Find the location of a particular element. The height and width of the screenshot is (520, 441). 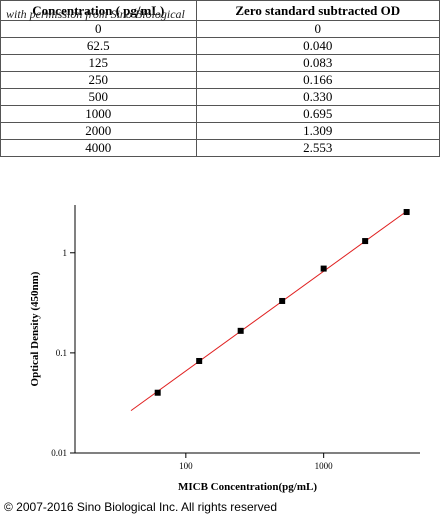

x-tick-label: 100 is located at coordinates (186, 466).